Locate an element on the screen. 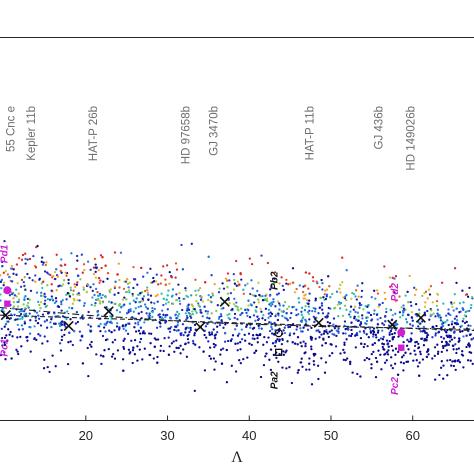  x-tick-label: 20 is located at coordinates (86, 435).